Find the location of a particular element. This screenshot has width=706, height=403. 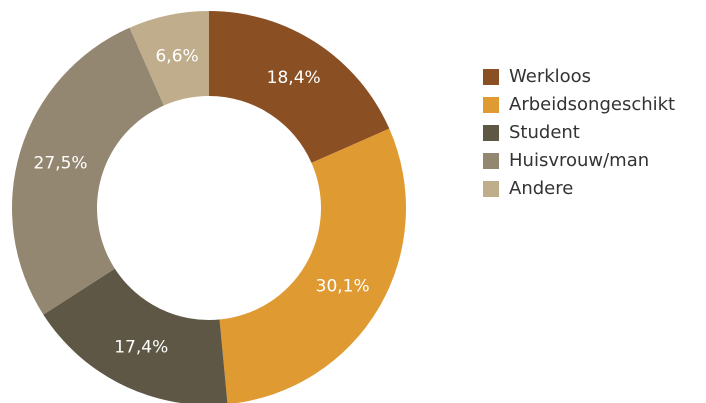

legend-label: Arbeidsongeschikt is located at coordinates (592, 104).